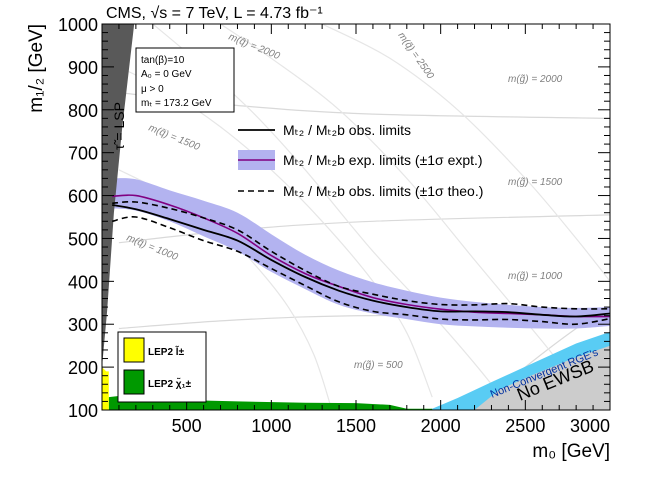 This screenshot has width=664, height=477. I want to click on legend-exp-label: Mₜ₂ / Mₜ₂b exp. limits (±1σ expt.), so click(383, 160).